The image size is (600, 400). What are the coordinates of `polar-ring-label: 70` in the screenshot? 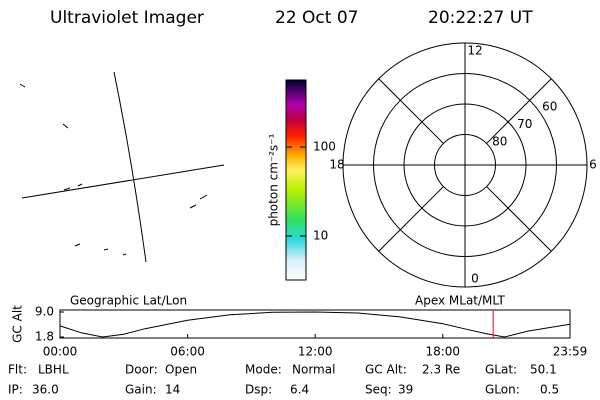 It's located at (524, 124).